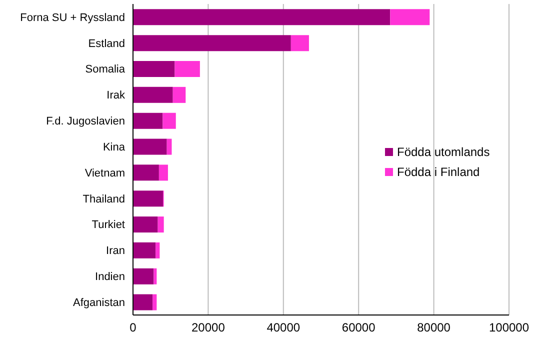 This screenshot has width=539, height=341. Describe the element at coordinates (72, 18) in the screenshot. I see `y-tick-label: Forna SU + Ryssland` at that location.